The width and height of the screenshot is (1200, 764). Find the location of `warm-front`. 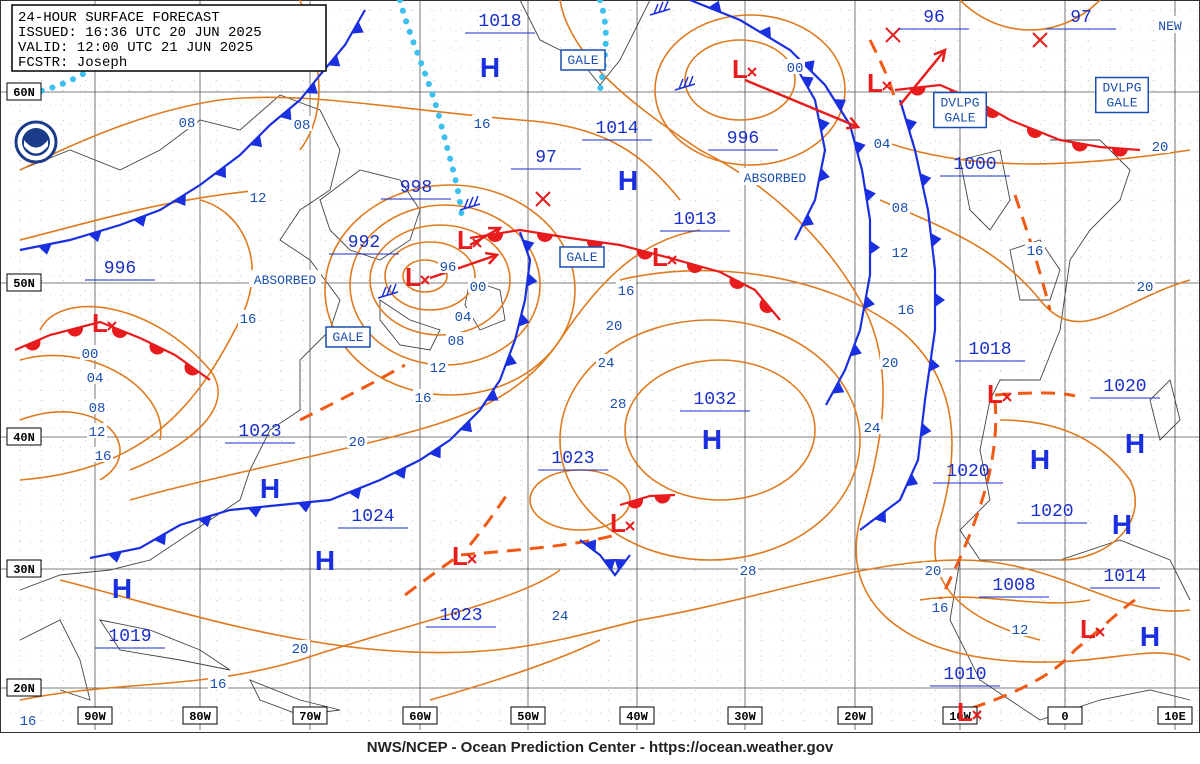

warm-front is located at coordinates (1017, 117).